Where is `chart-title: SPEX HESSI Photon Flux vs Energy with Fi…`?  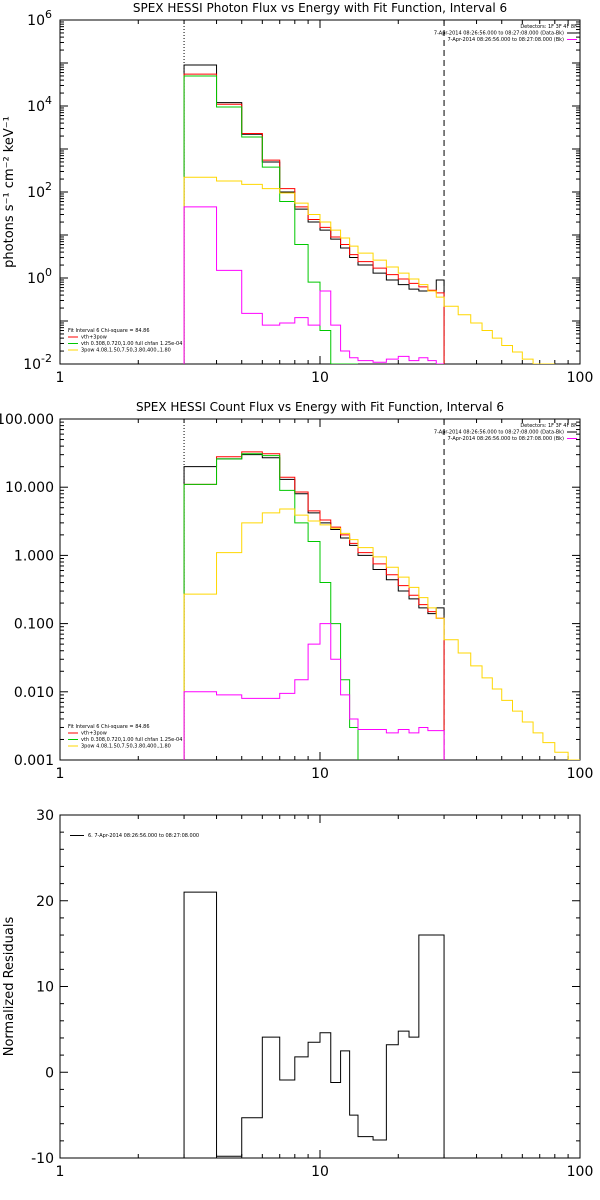 chart-title: SPEX HESSI Photon Flux vs Energy with Fi… is located at coordinates (320, 8).